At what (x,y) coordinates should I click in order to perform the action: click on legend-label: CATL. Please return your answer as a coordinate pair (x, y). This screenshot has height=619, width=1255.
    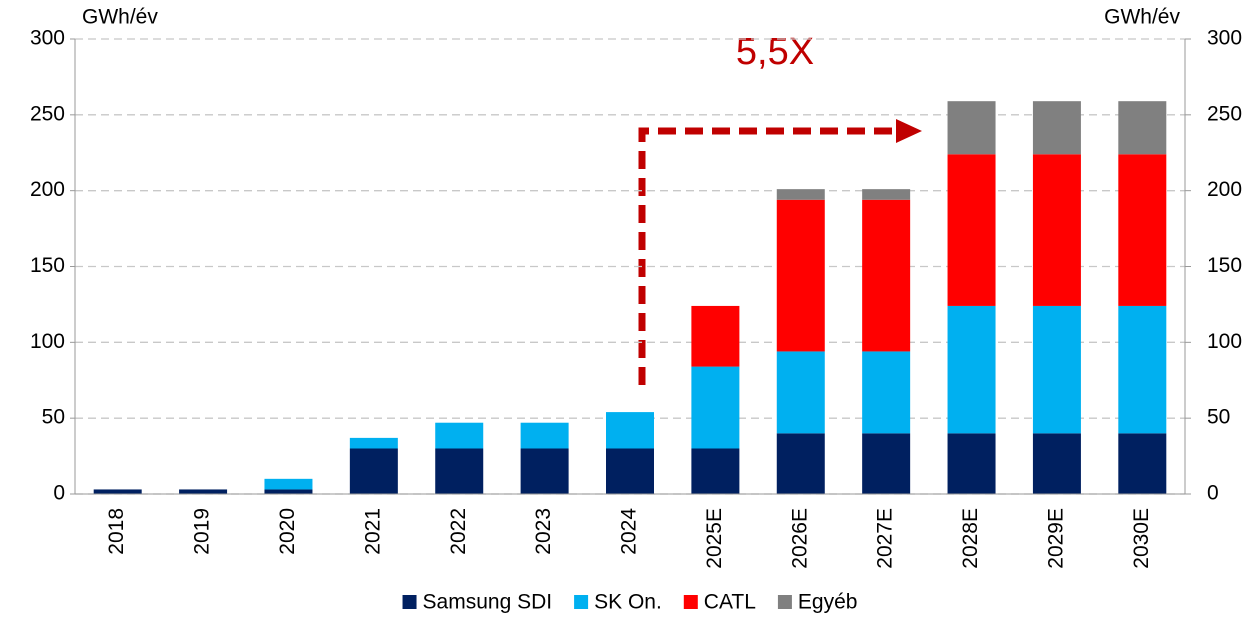
    Looking at the image, I should click on (730, 602).